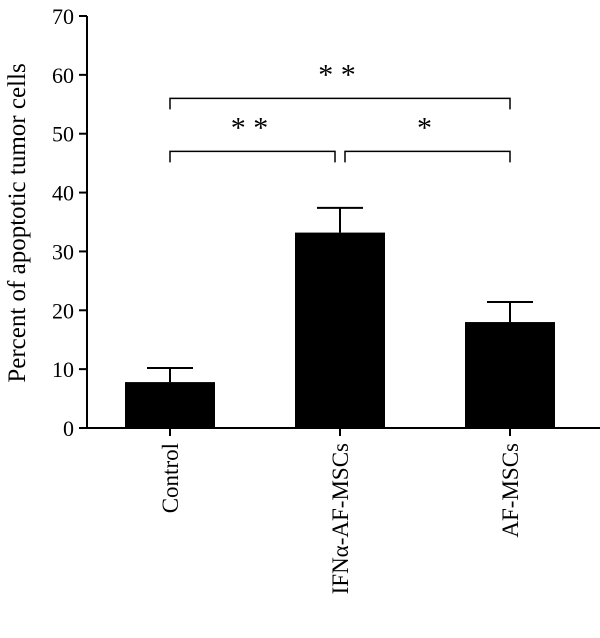  Describe the element at coordinates (68, 428) in the screenshot. I see `y-tick-label: 0` at that location.